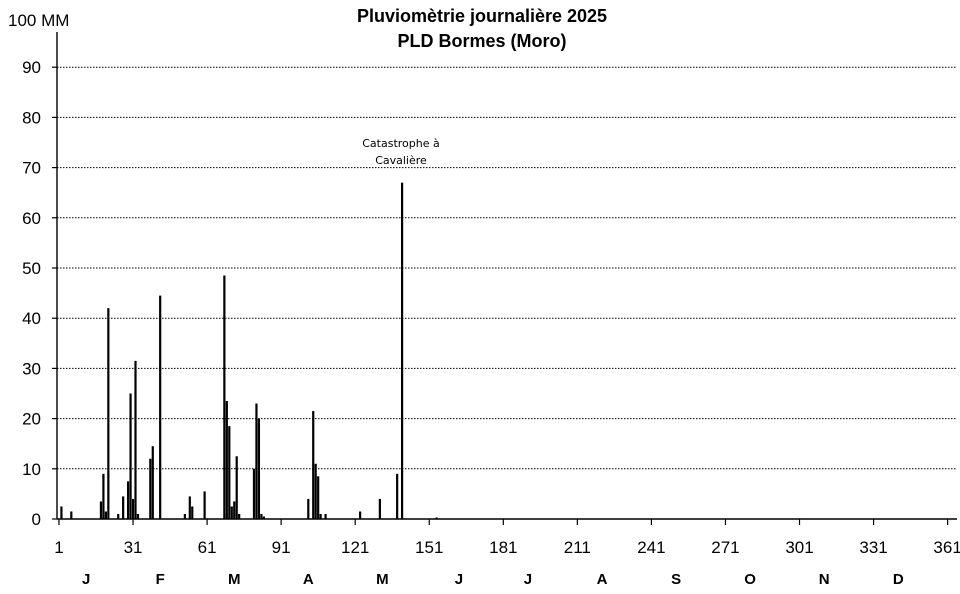 The width and height of the screenshot is (960, 594). What do you see at coordinates (207, 547) in the screenshot?
I see `x-tick-label: 61` at bounding box center [207, 547].